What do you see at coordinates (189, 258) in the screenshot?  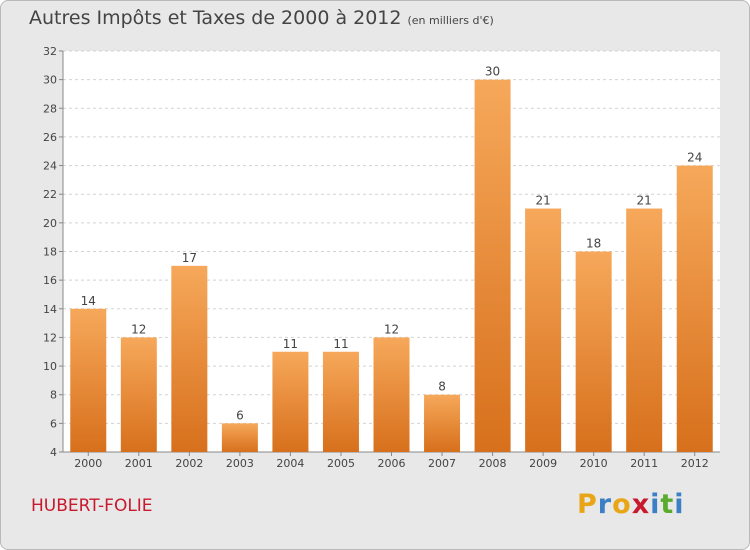 I see `data-label: 17` at bounding box center [189, 258].